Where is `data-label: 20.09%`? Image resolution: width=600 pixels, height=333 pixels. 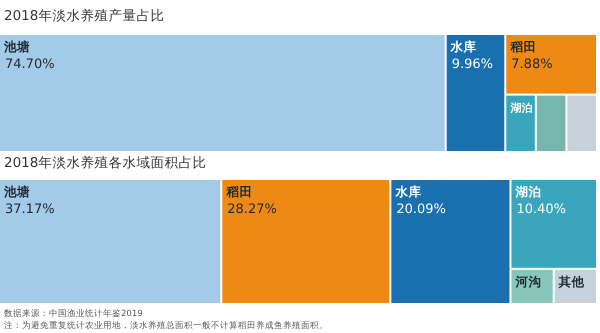
data-label: 20.09% is located at coordinates (421, 209).